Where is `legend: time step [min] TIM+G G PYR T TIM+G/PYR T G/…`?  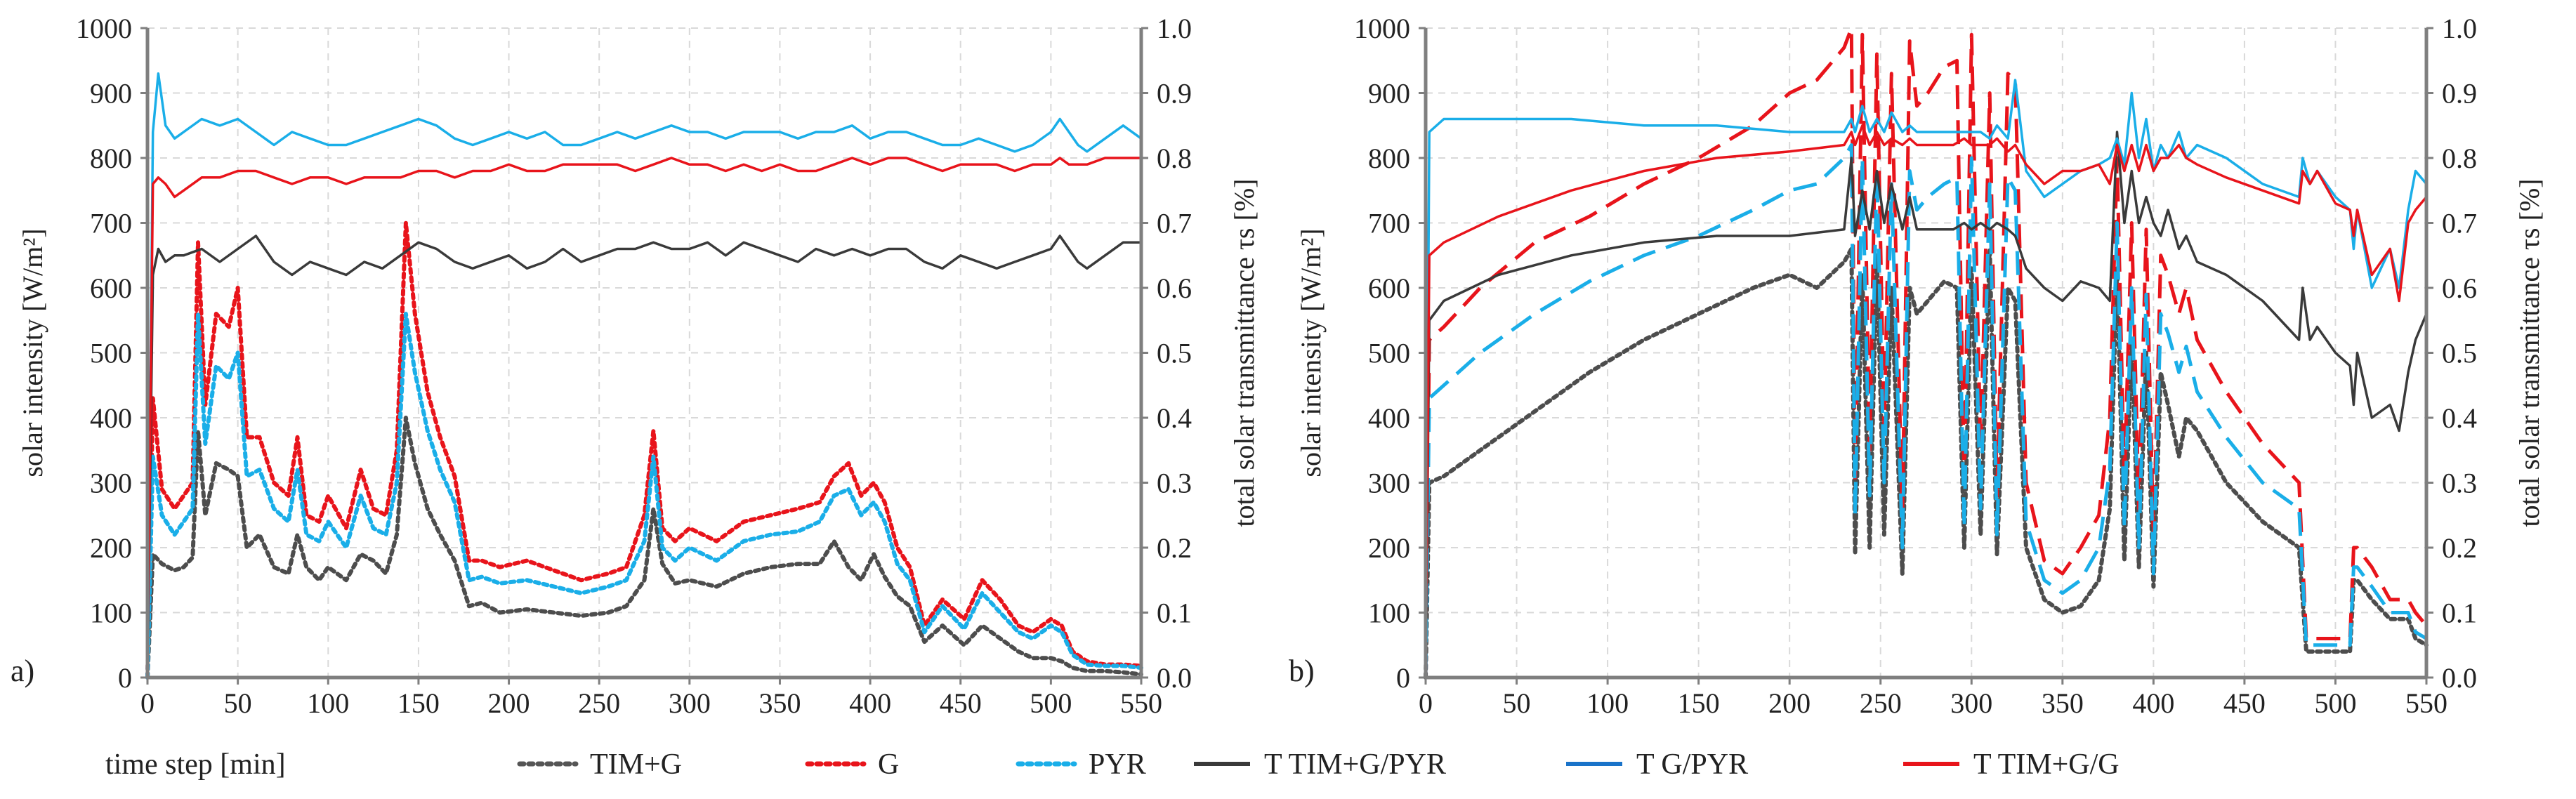
legend: time step [min] TIM+G G PYR T TIM+G/PYR T G/… is located at coordinates (1112, 764).